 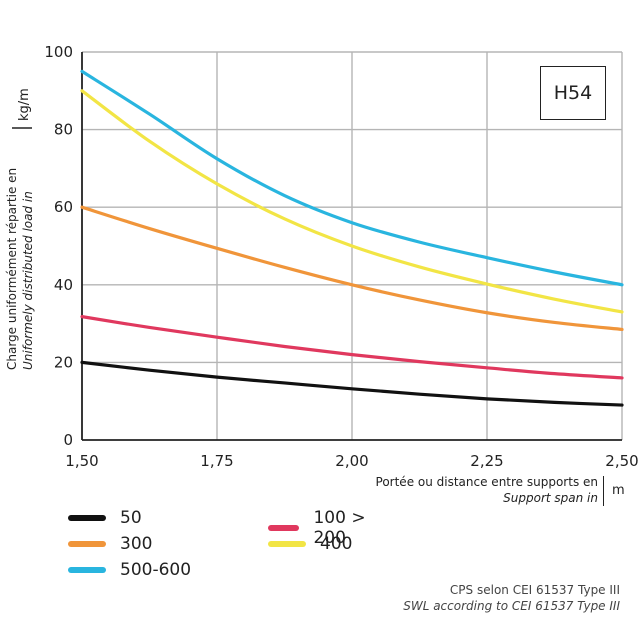 I want to click on swl-note-en: SWL according to CEI 61537 Type III, so click(x=511, y=606).